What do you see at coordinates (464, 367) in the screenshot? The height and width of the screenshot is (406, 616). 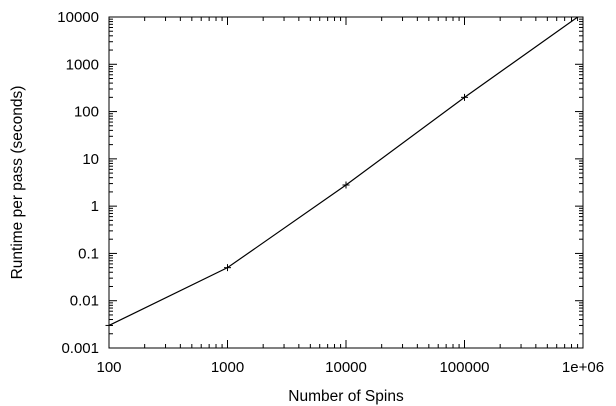 I see `x-tick-label: 100000` at bounding box center [464, 367].